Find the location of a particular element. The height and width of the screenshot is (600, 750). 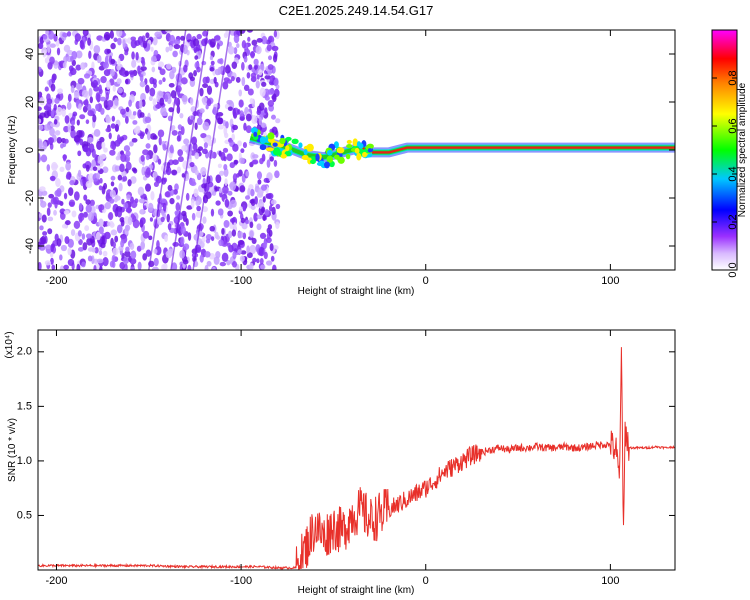

snr-xtick-label: -100 is located at coordinates (241, 581).